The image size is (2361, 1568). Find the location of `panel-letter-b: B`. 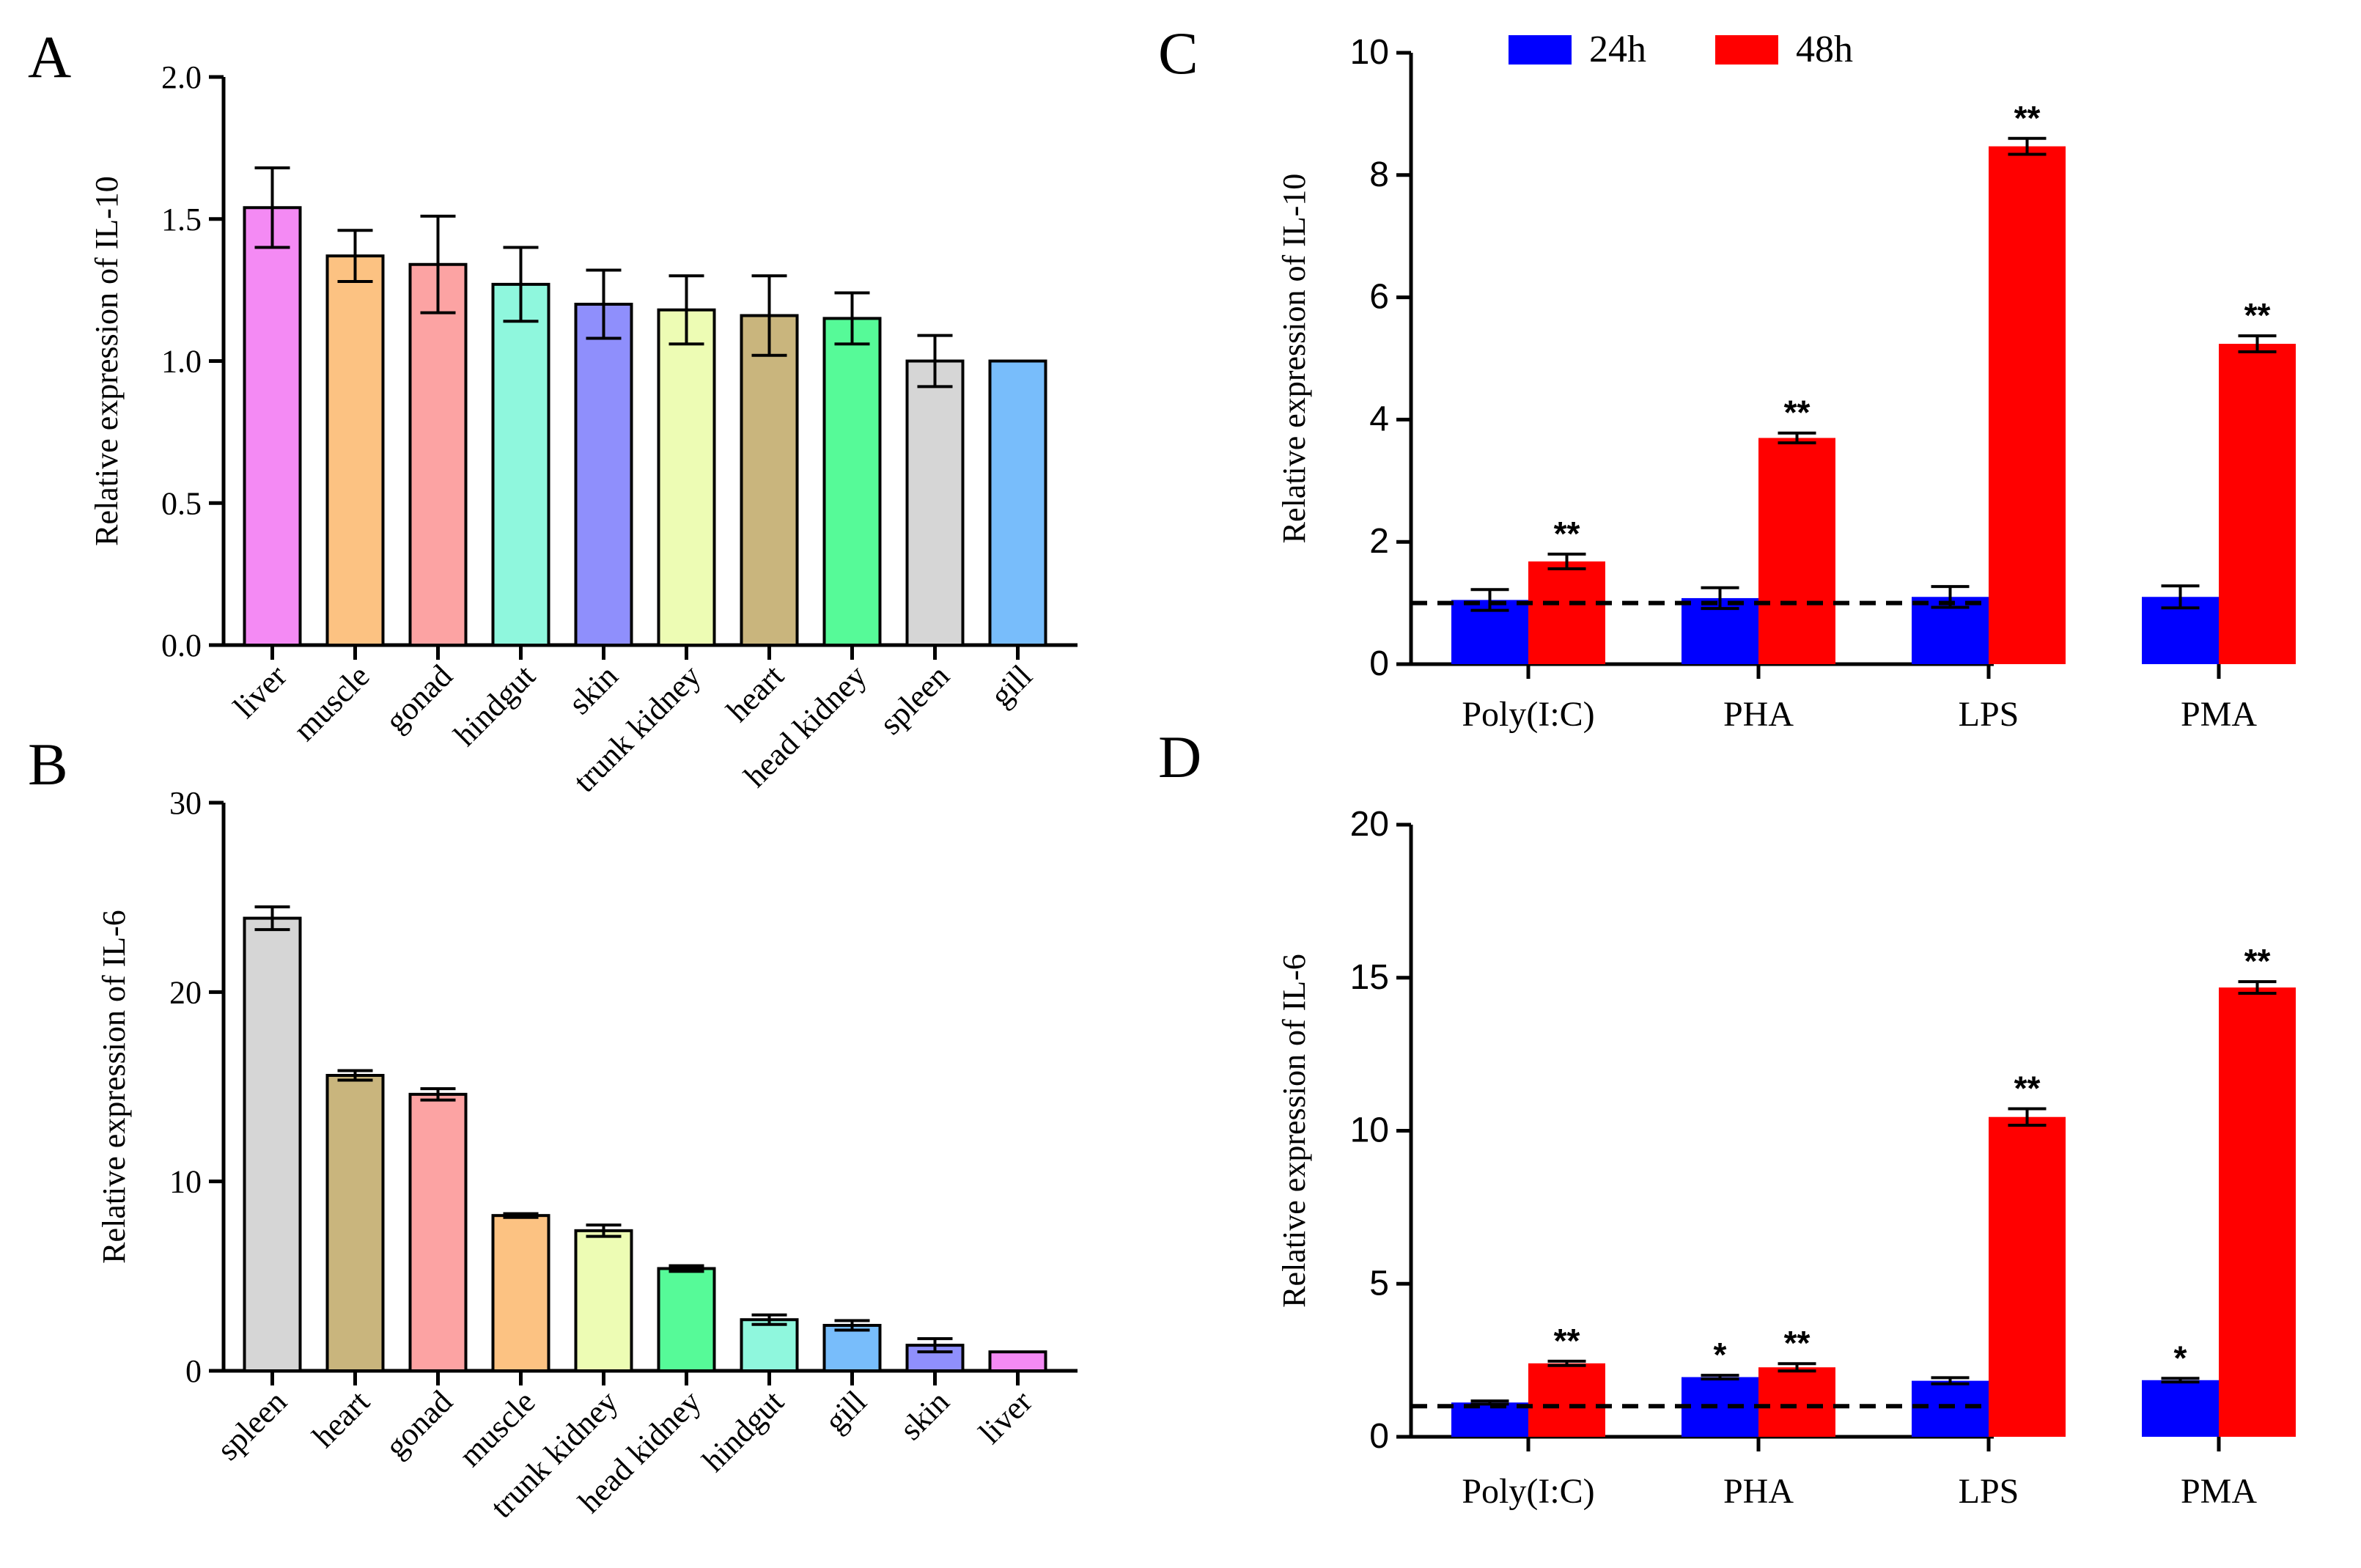

panel-letter-b: B is located at coordinates (48, 764).